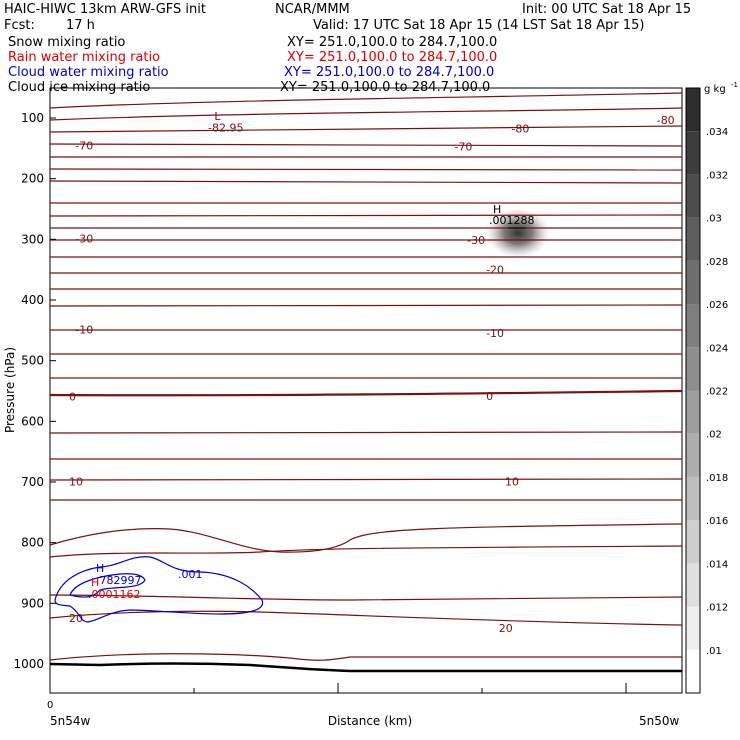 The image size is (740, 740). Describe the element at coordinates (392, 42) in the screenshot. I see `field-xy-snow: XY= 251.0,100.0 to 284.7,100.0` at that location.